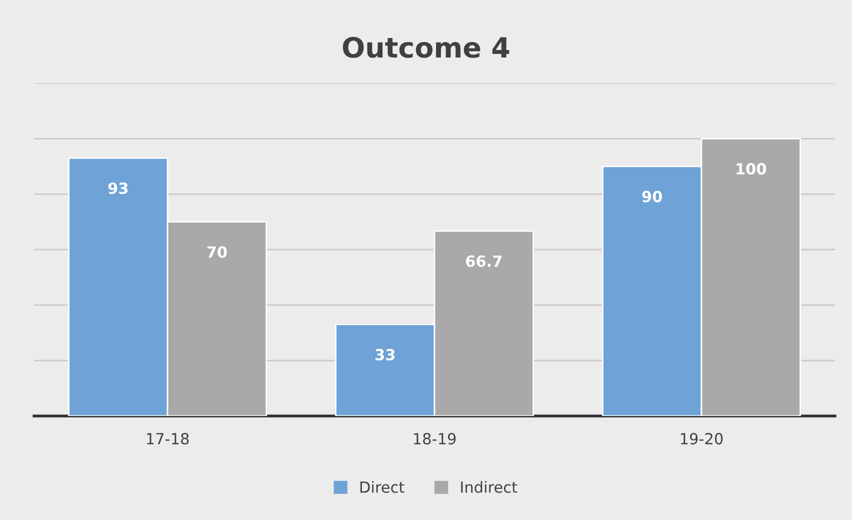  I want to click on chart-title: Outcome 4, so click(426, 47).